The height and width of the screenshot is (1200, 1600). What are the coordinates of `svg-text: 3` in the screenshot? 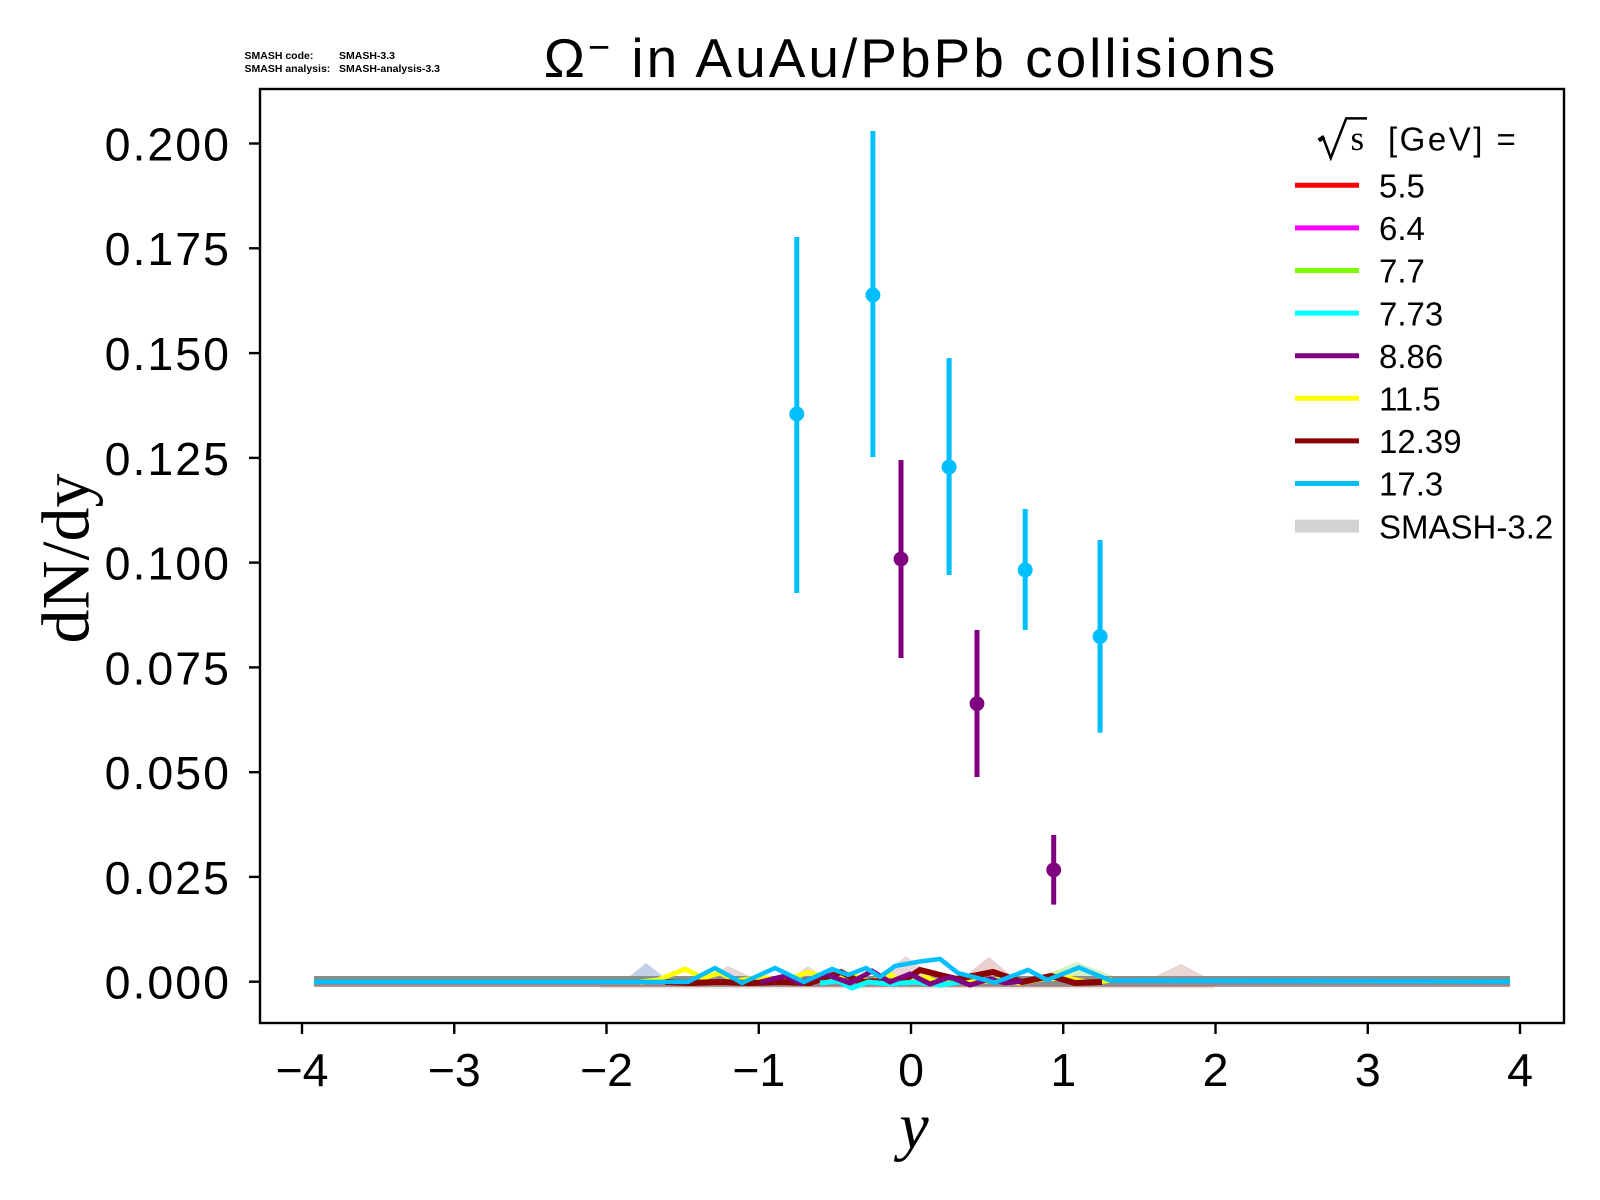 It's located at (1368, 1070).